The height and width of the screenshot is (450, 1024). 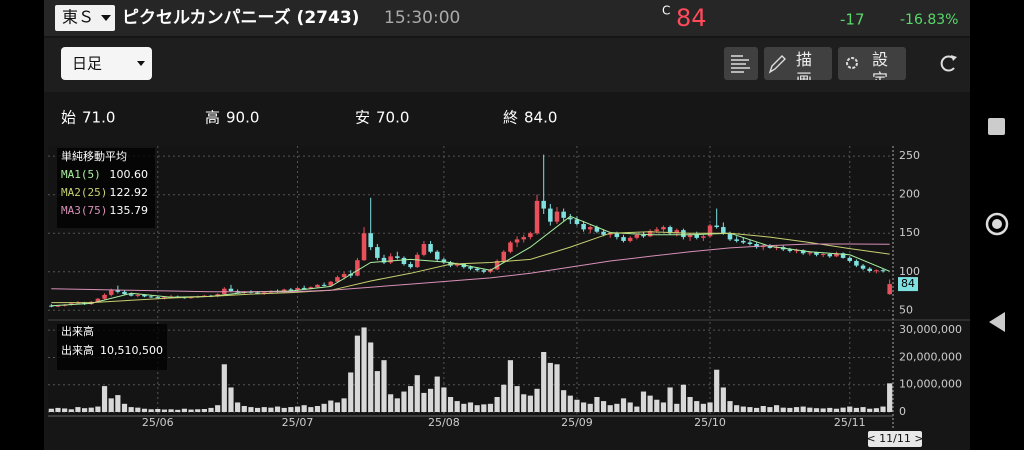 I want to click on market: 東Ｓ, so click(x=78, y=17).